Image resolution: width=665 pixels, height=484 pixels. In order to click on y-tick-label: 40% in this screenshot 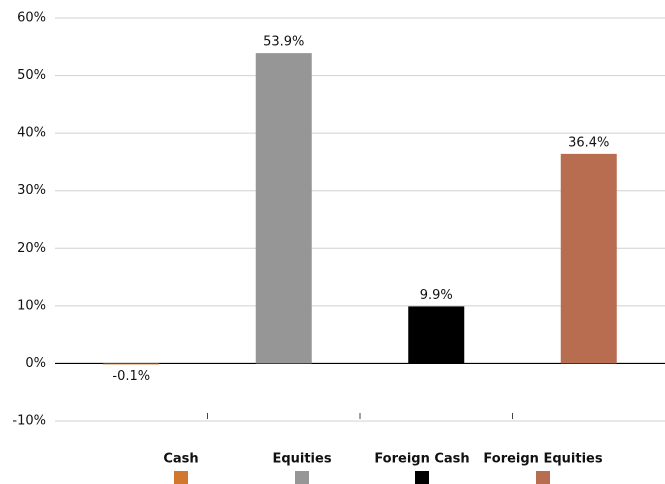, I will do `click(31, 133)`.